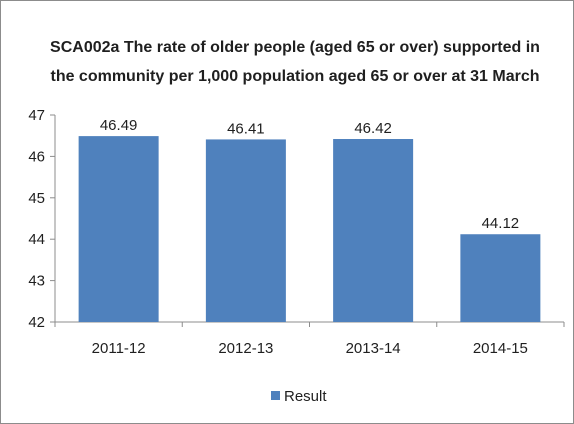  Describe the element at coordinates (373, 128) in the screenshot. I see `data-label: 46.42` at that location.